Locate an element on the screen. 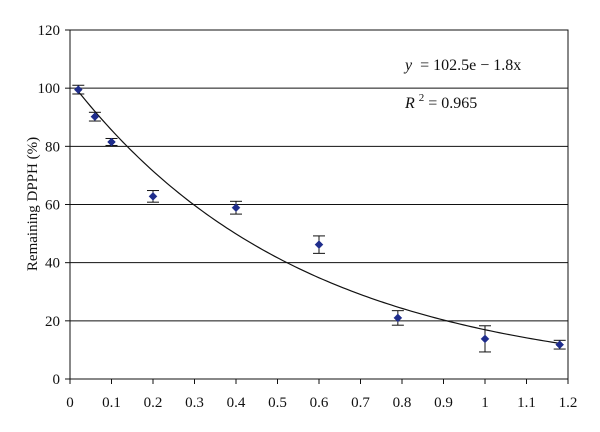  fit-equation: y = 102.5e − 1.8x is located at coordinates (462, 65).